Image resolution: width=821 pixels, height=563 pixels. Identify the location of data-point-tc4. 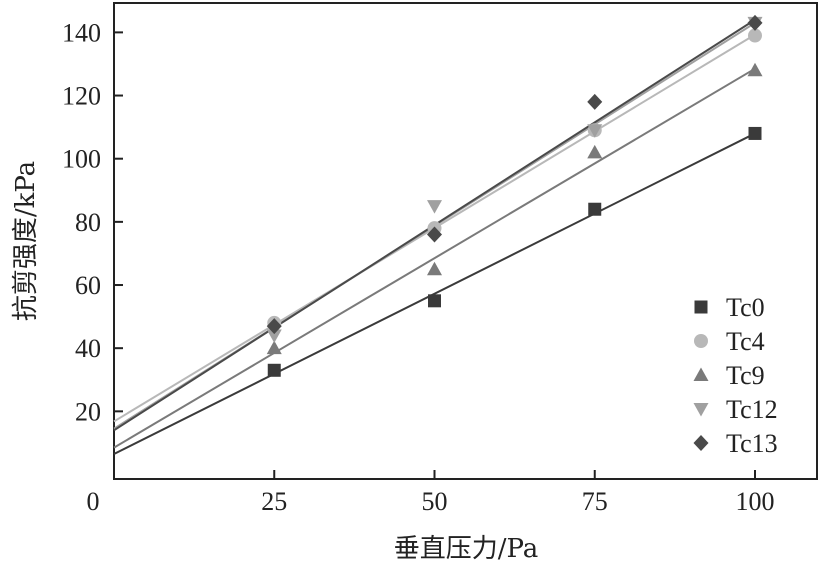
(755, 35).